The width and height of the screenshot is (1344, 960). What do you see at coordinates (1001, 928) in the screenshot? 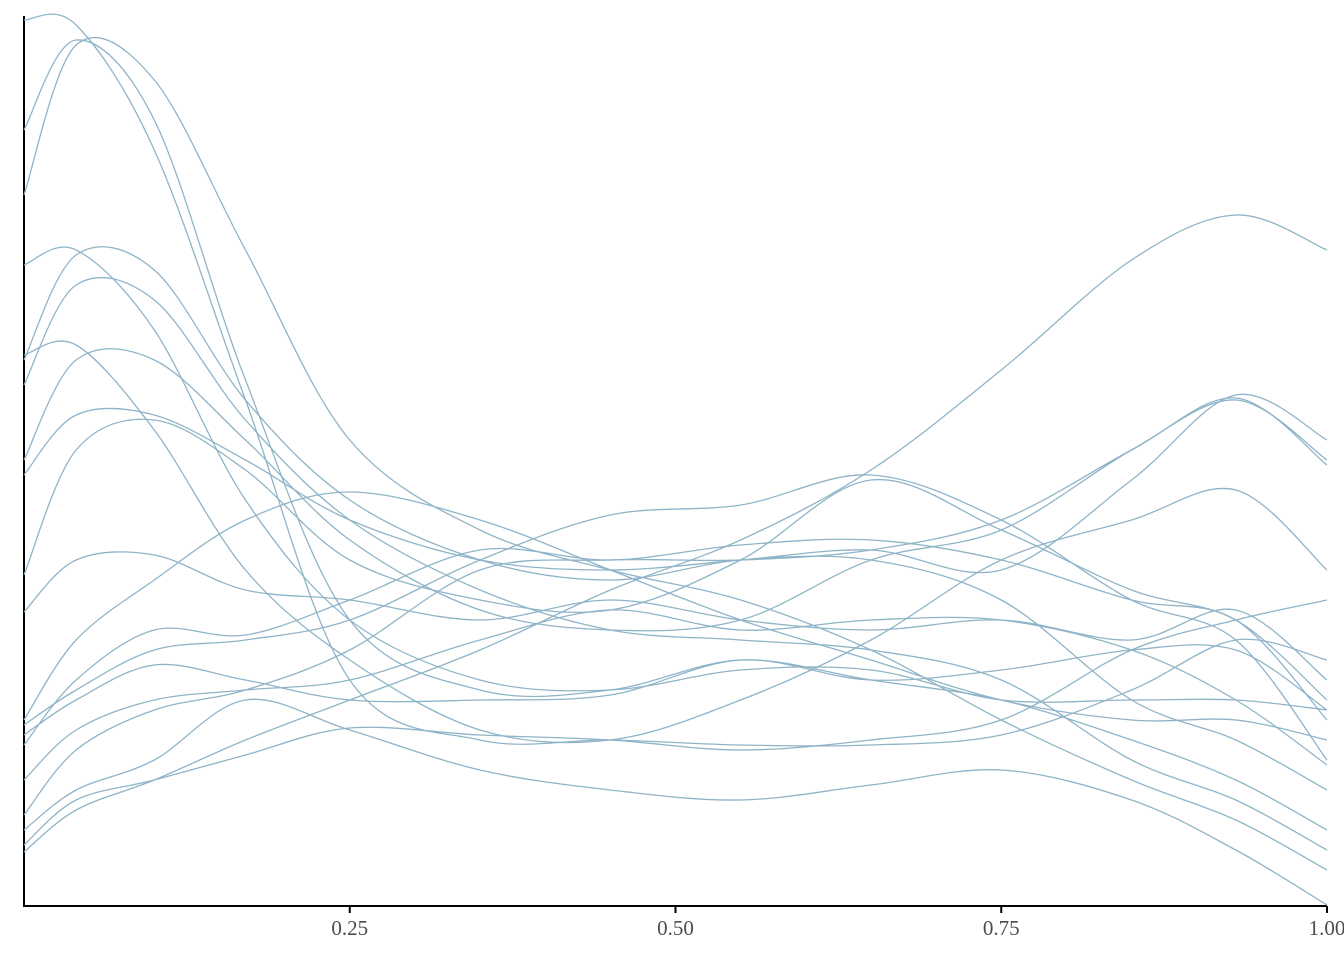
I see `x-tick-label: 0.75` at bounding box center [1001, 928].